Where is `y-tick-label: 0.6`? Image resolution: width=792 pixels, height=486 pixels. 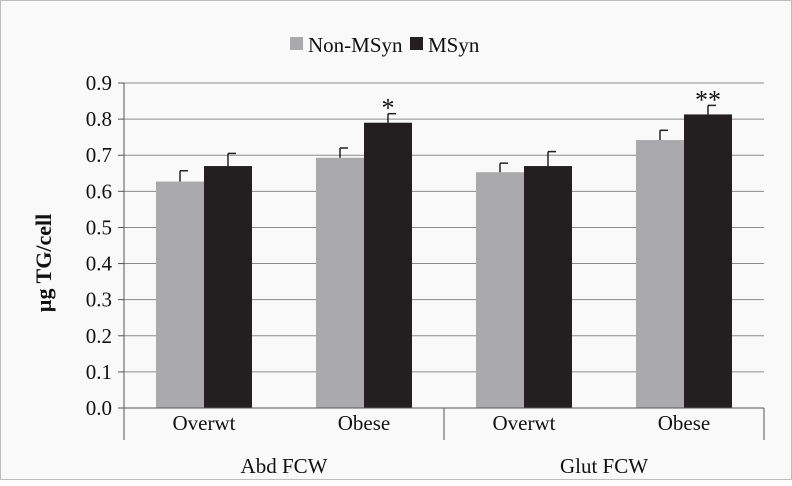
y-tick-label: 0.6 is located at coordinates (99, 191).